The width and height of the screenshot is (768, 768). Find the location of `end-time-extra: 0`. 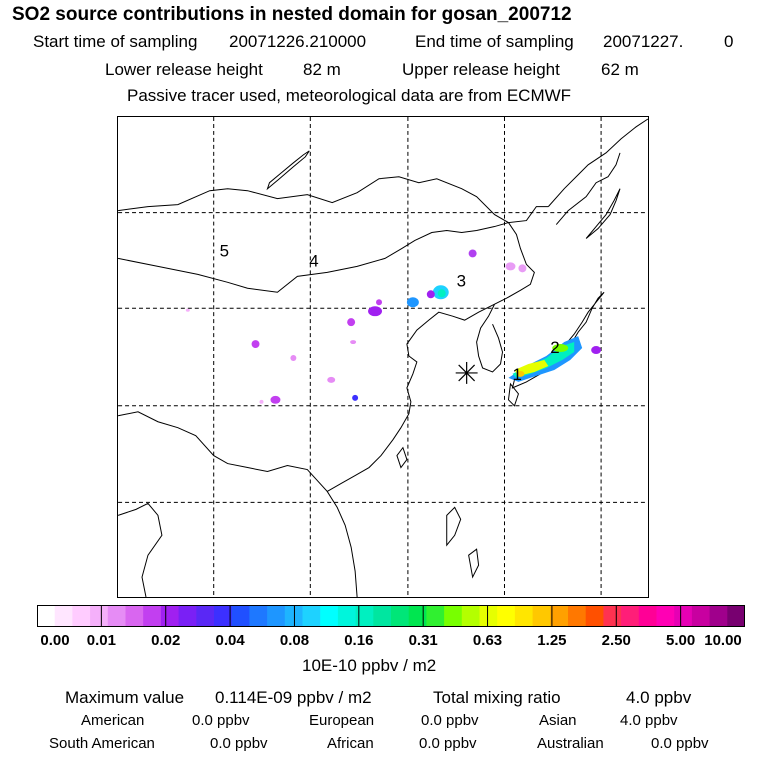

end-time-extra: 0 is located at coordinates (729, 41).